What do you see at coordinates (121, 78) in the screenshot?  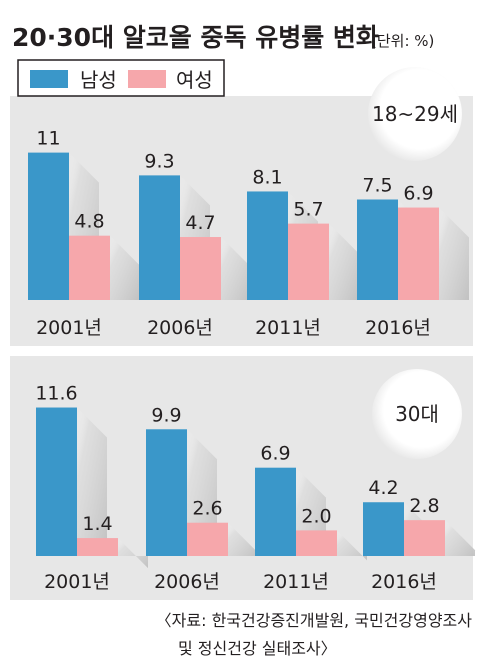 I see `legend: 남성 여성` at bounding box center [121, 78].